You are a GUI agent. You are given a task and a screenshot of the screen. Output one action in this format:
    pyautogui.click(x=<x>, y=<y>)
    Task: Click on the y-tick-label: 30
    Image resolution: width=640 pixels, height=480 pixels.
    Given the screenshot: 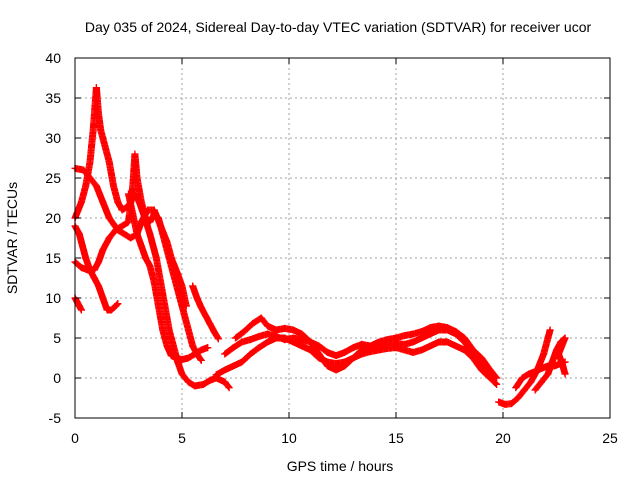 What is the action you would take?
    pyautogui.click(x=53, y=138)
    